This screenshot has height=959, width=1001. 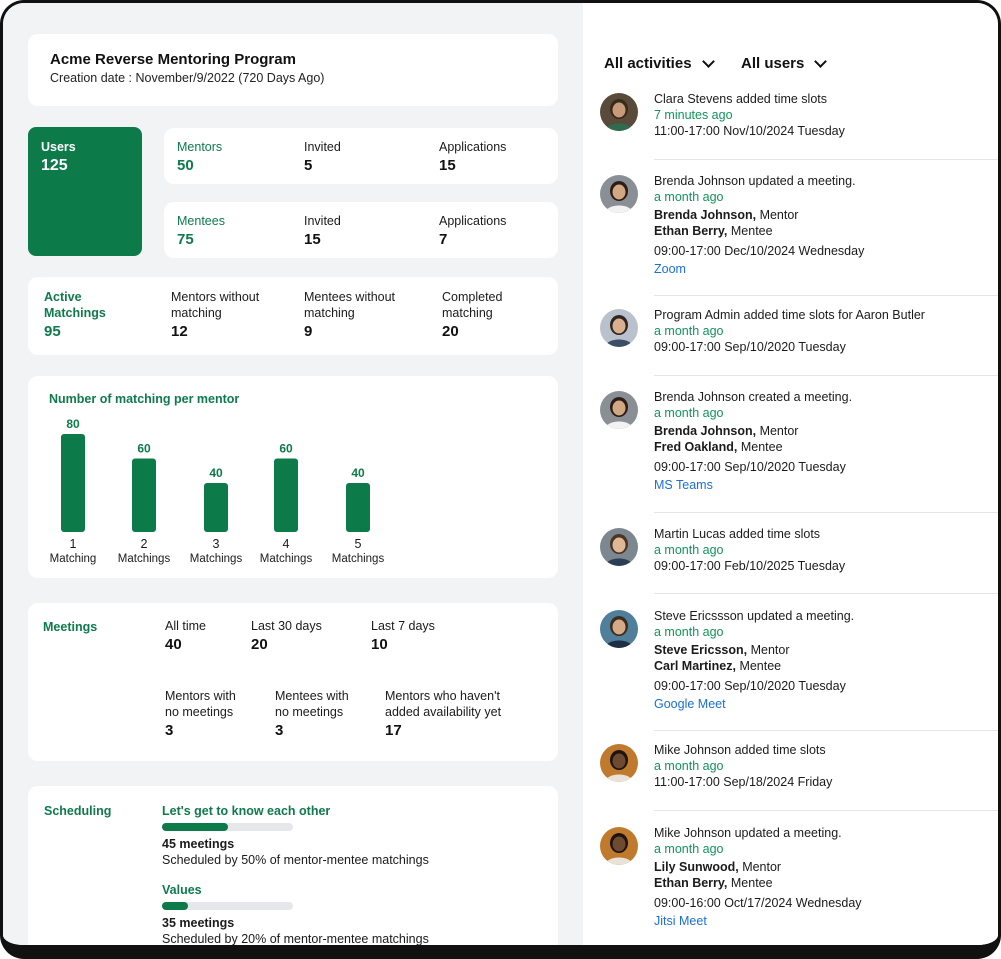 What do you see at coordinates (198, 844) in the screenshot?
I see `schedule-item-count: 45 meetings` at bounding box center [198, 844].